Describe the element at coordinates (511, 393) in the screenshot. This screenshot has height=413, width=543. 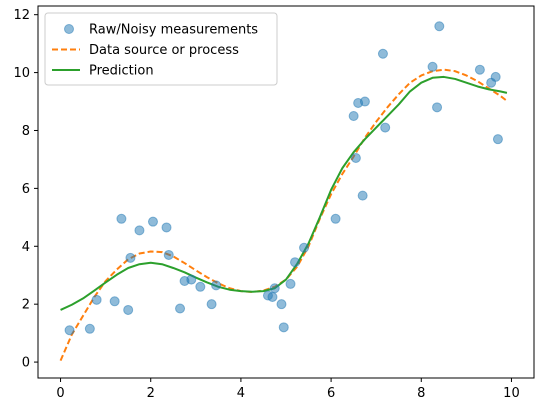
I see `x-tick-label: 10` at that location.